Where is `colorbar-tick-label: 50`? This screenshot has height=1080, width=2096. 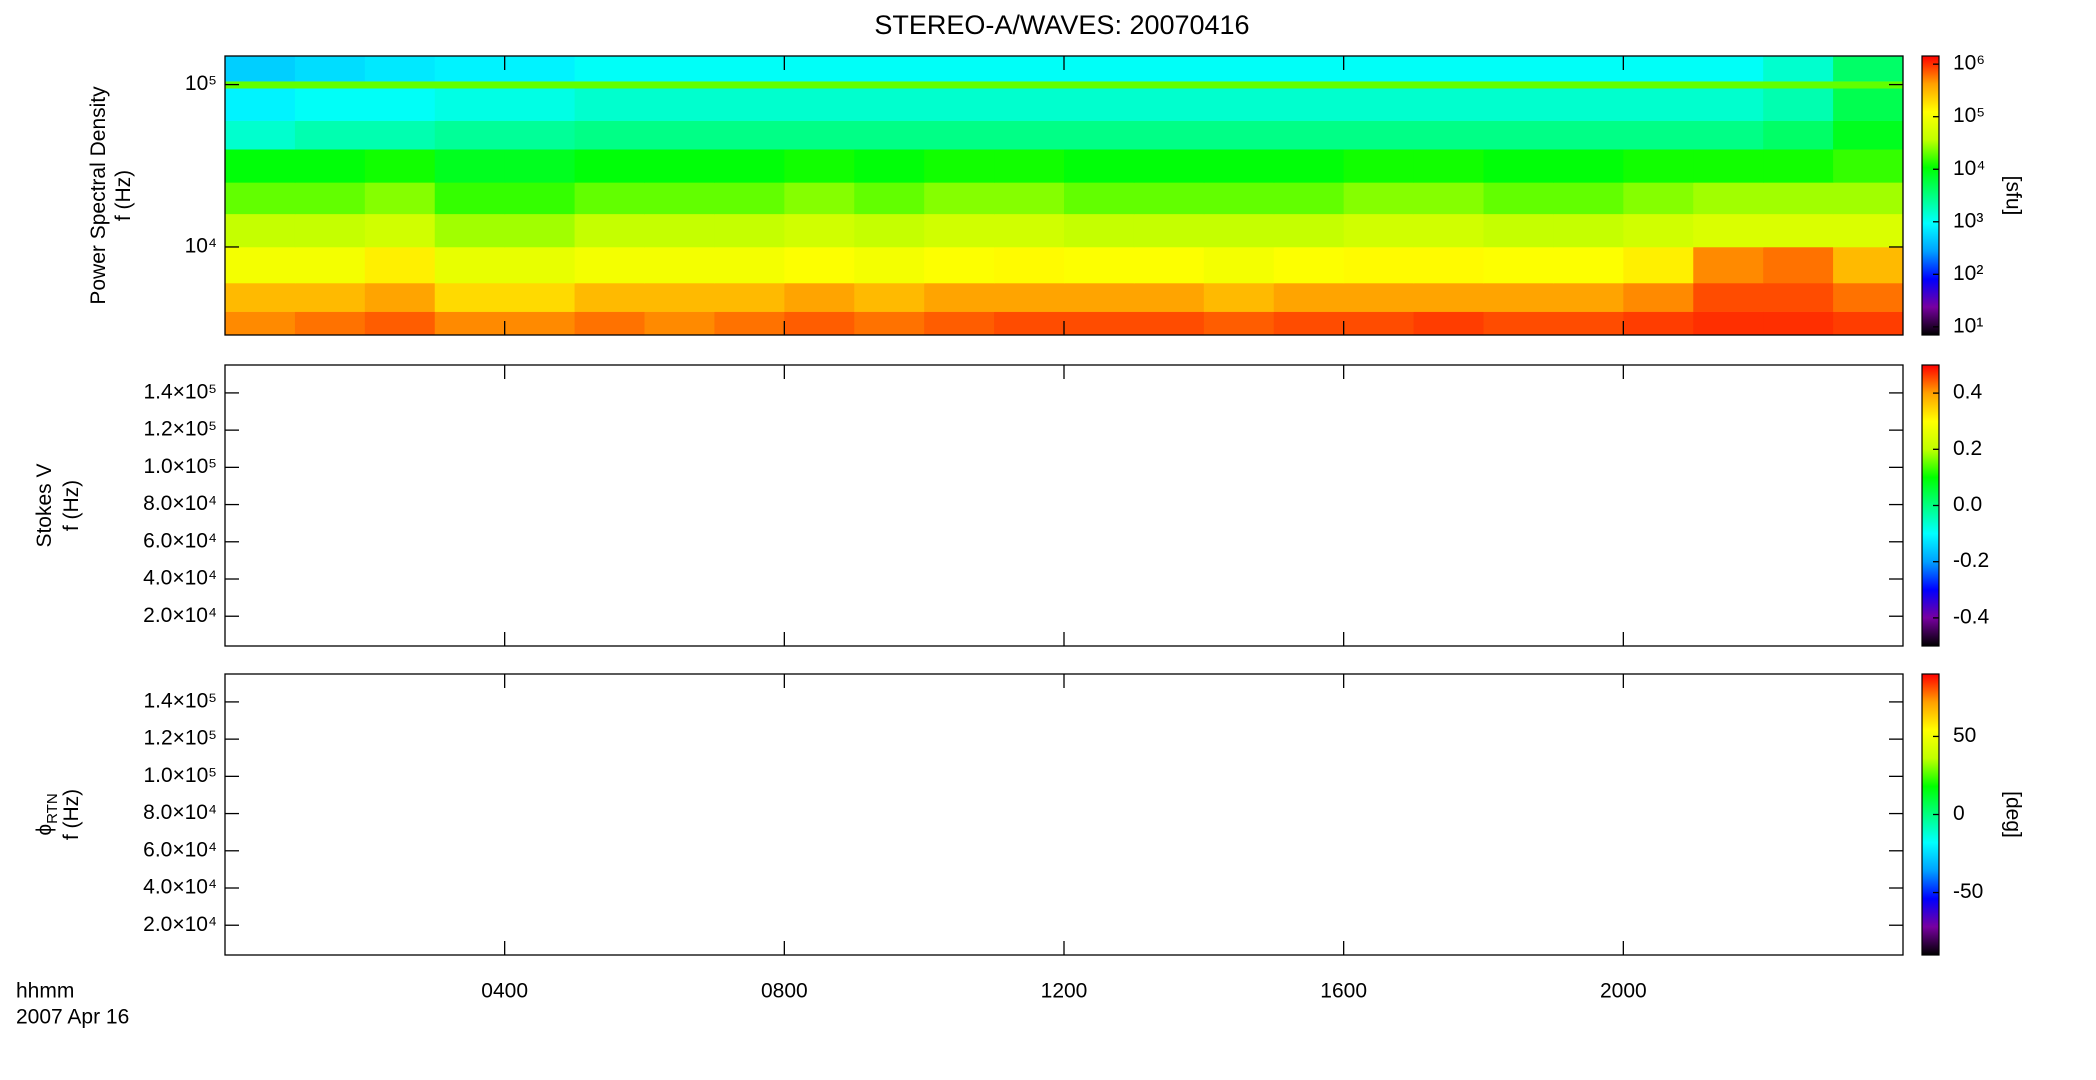
colorbar-tick-label: 50 is located at coordinates (1964, 735).